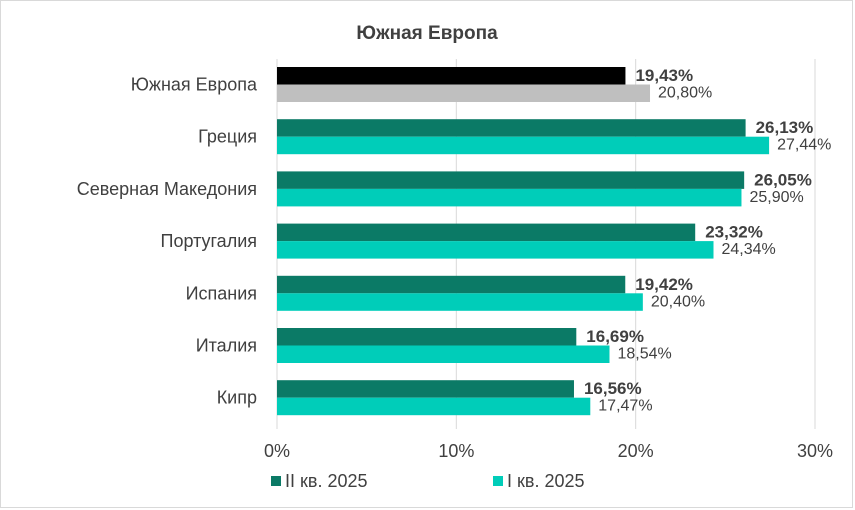 This screenshot has width=855, height=510. What do you see at coordinates (194, 85) in the screenshot?
I see `category-label: Южная Европа` at bounding box center [194, 85].